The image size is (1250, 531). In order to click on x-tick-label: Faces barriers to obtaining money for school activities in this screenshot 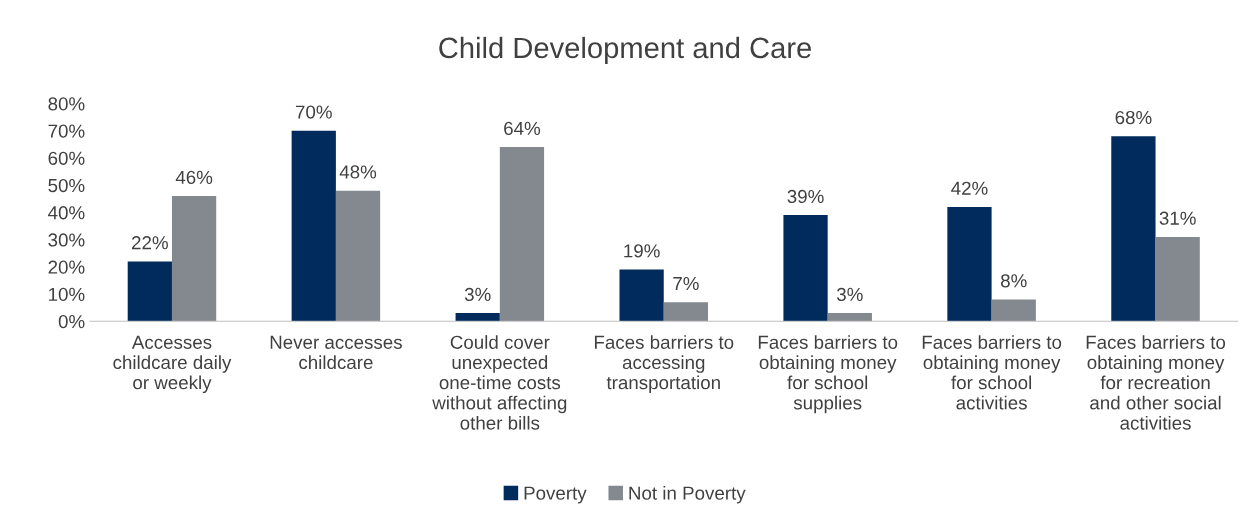, I will do `click(992, 372)`.